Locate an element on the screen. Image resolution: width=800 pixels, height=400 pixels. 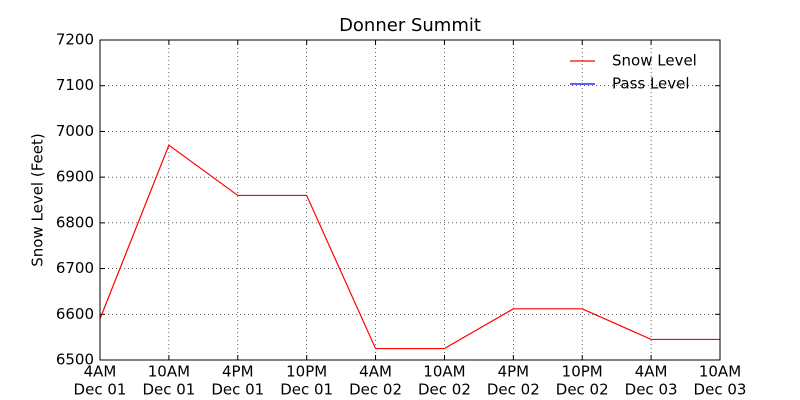
y-tick-label: 6900 is located at coordinates (75, 177).